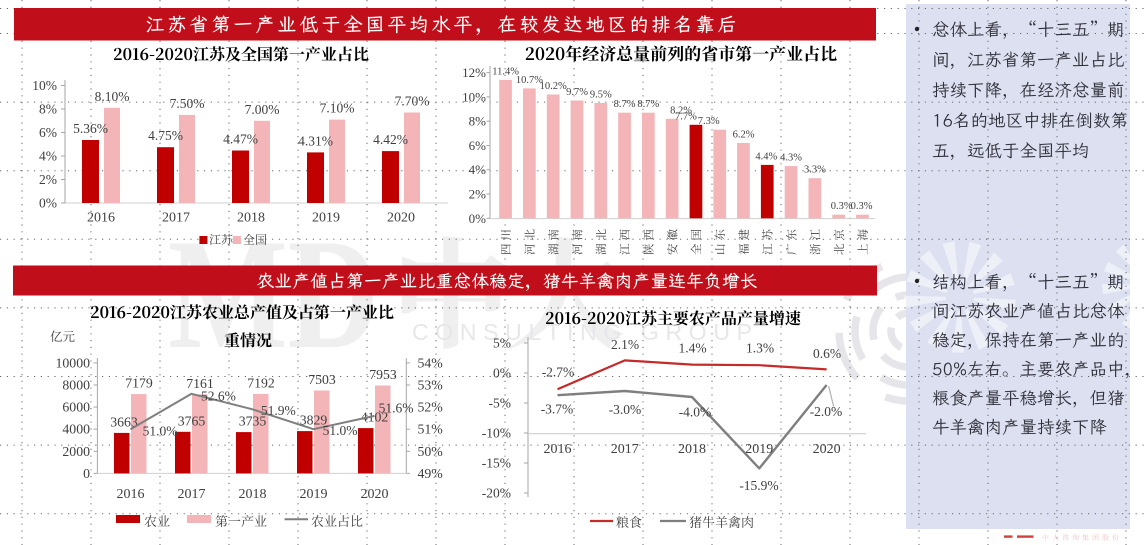 The height and width of the screenshot is (545, 1146). Describe the element at coordinates (502, 343) in the screenshot. I see `svg-text: 5%` at that location.